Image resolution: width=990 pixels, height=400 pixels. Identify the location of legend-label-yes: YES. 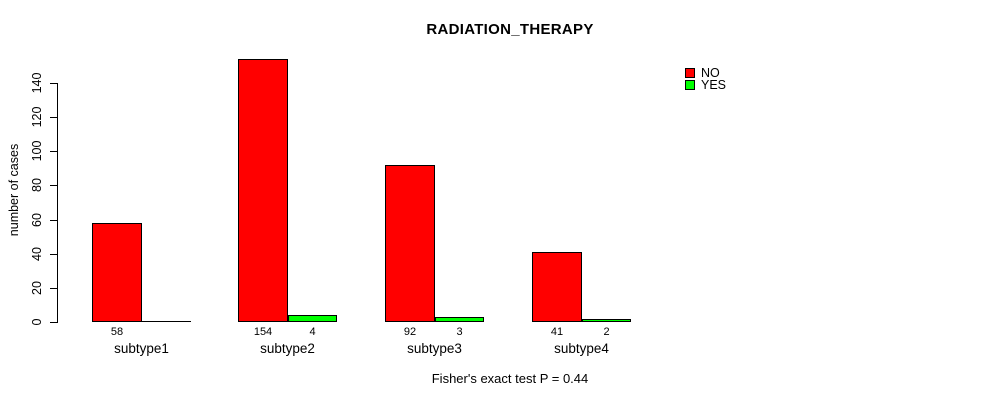
(714, 85).